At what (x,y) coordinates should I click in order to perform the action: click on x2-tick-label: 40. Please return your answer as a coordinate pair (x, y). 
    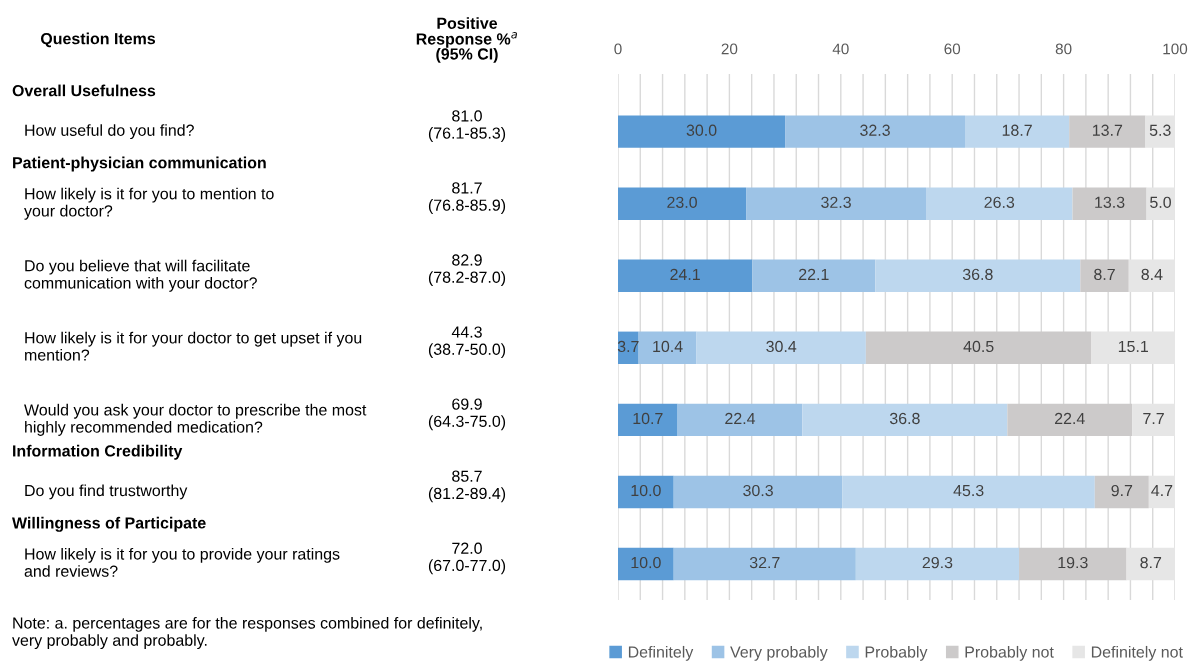
    Looking at the image, I should click on (840, 49).